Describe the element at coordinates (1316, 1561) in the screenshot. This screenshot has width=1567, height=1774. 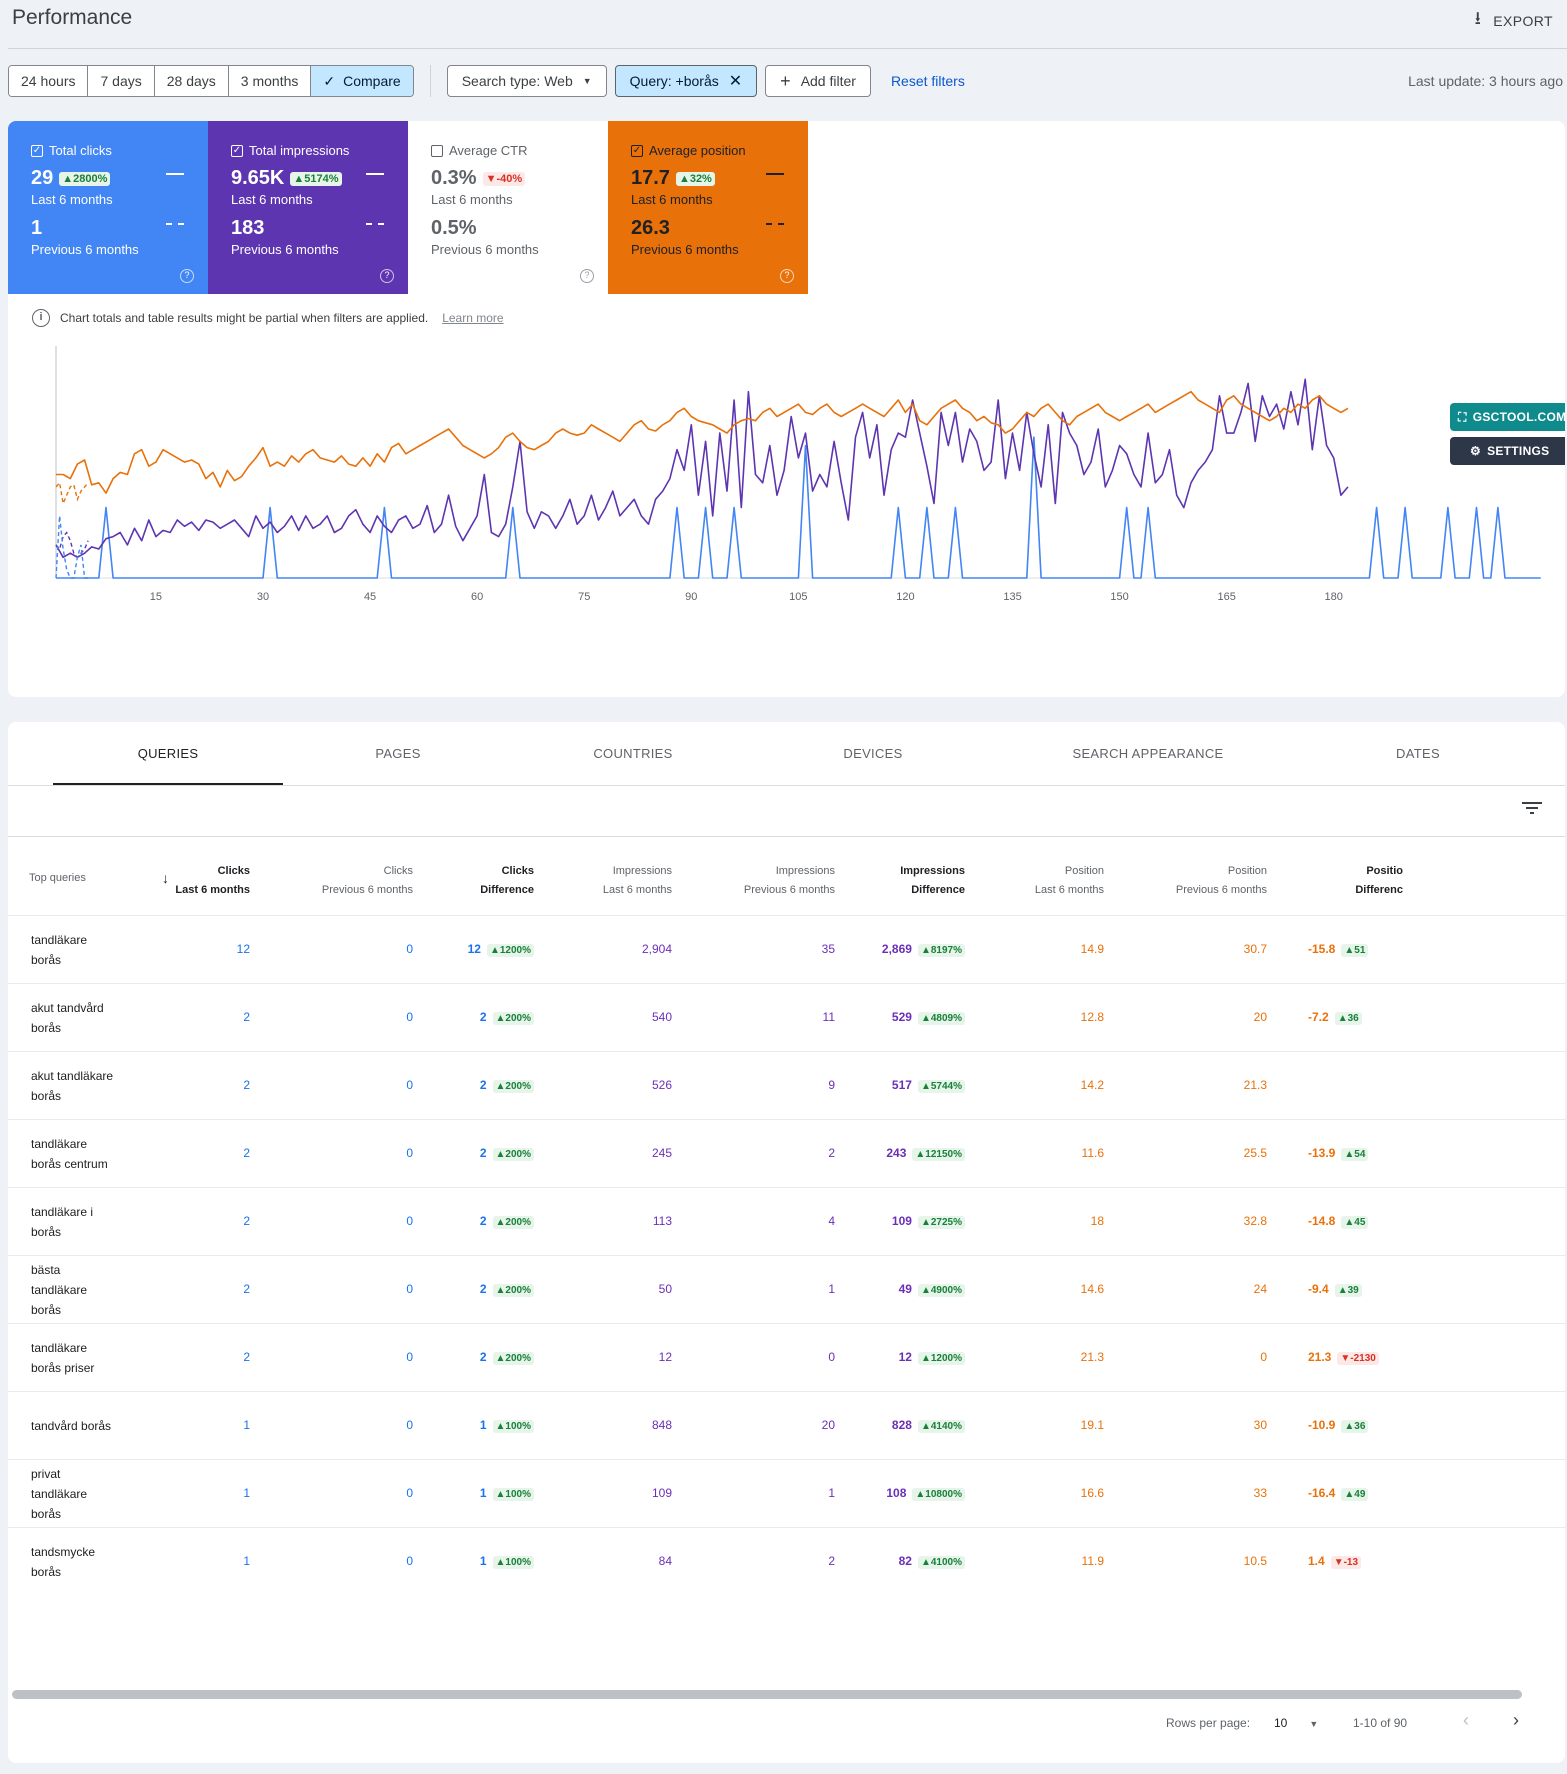
I see `cell-value: 1.4` at that location.